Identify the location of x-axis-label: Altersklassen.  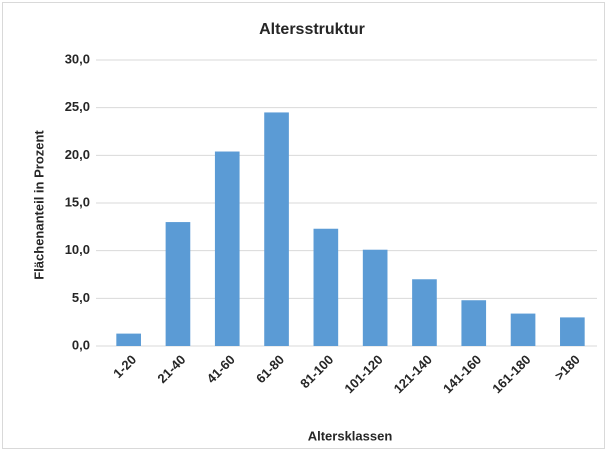
(350, 435).